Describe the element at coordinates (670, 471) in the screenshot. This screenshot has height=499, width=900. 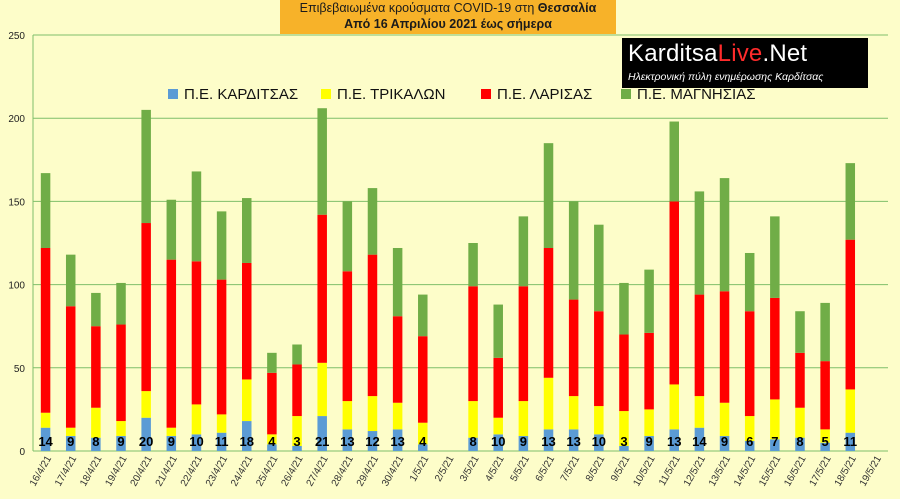
I see `x-tick-label: 11/5/21` at that location.